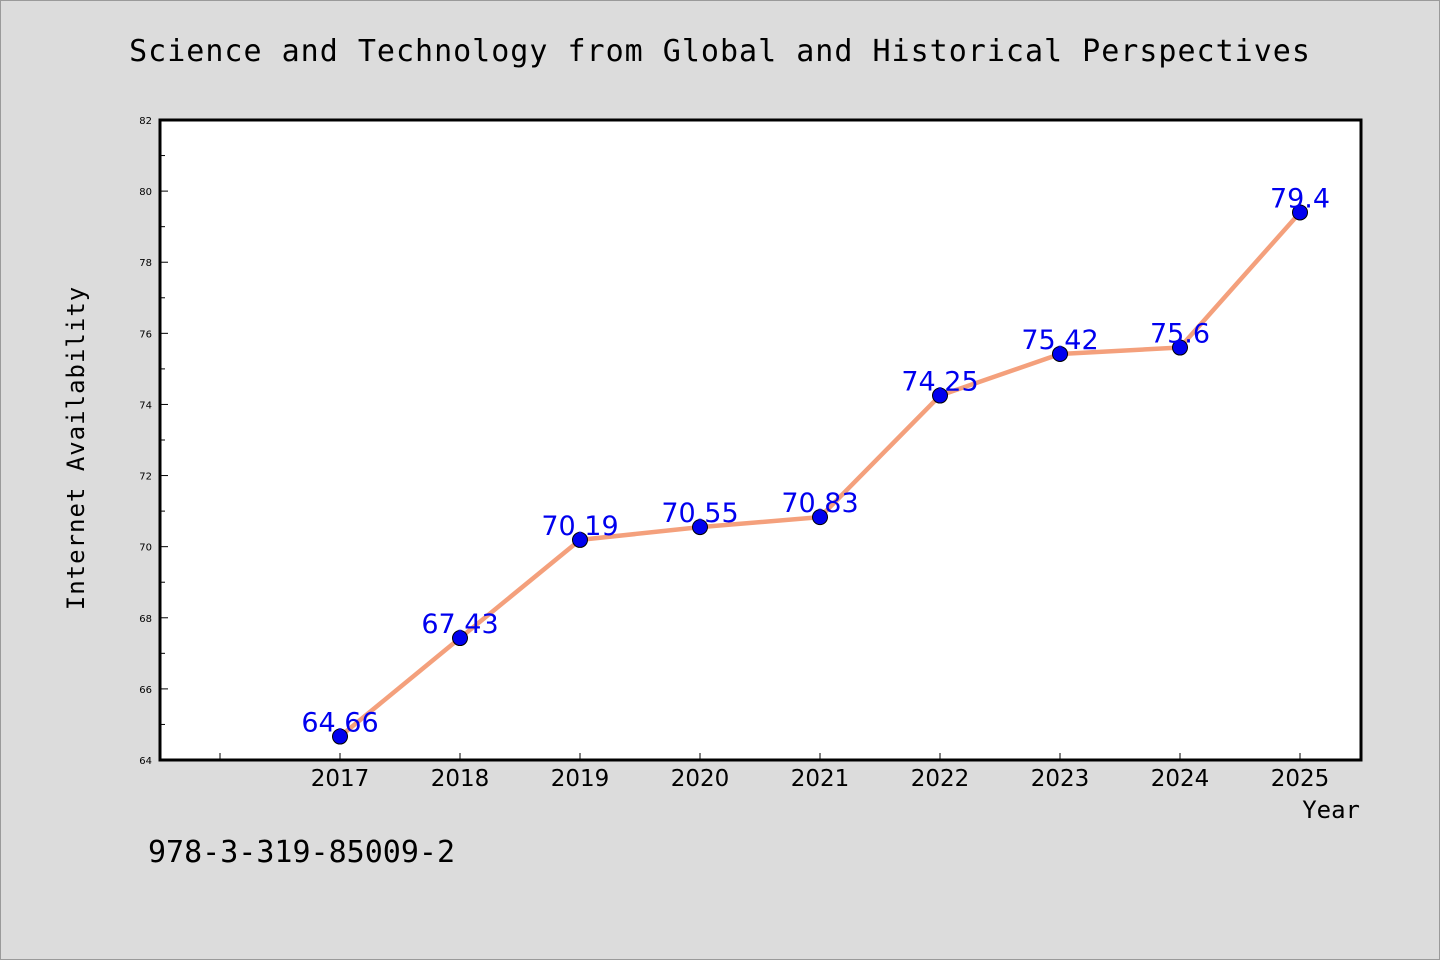 This screenshot has height=960, width=1440. Describe the element at coordinates (1180, 779) in the screenshot. I see `x-tick-label: 2024` at that location.